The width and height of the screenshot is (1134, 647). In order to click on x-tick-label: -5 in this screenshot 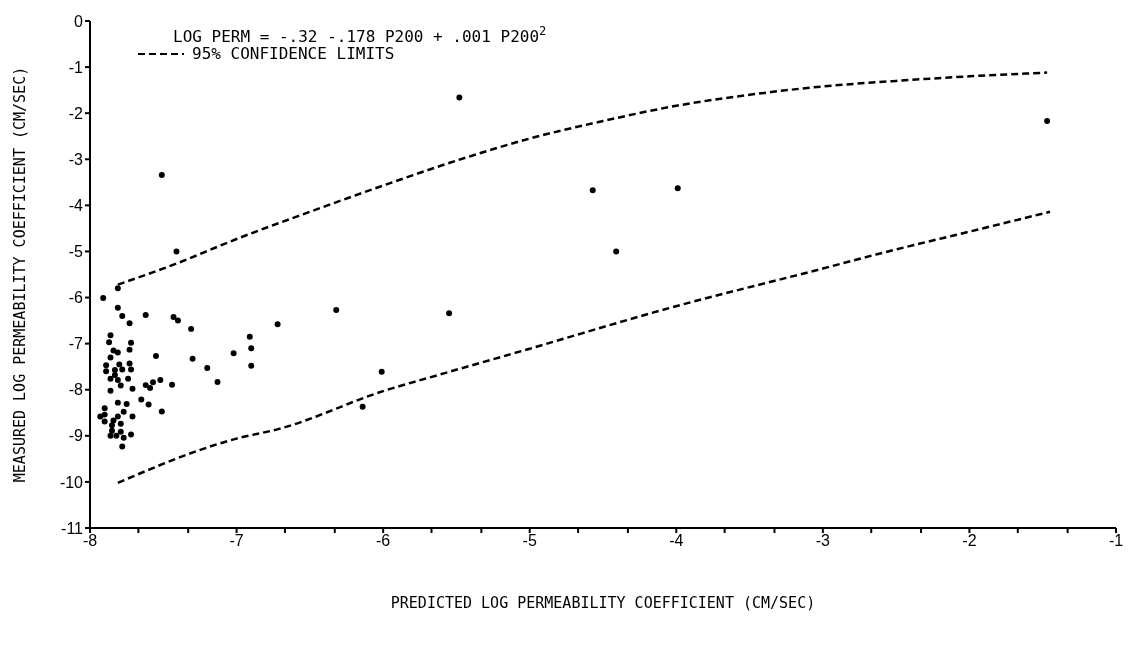, I will do `click(529, 541)`.